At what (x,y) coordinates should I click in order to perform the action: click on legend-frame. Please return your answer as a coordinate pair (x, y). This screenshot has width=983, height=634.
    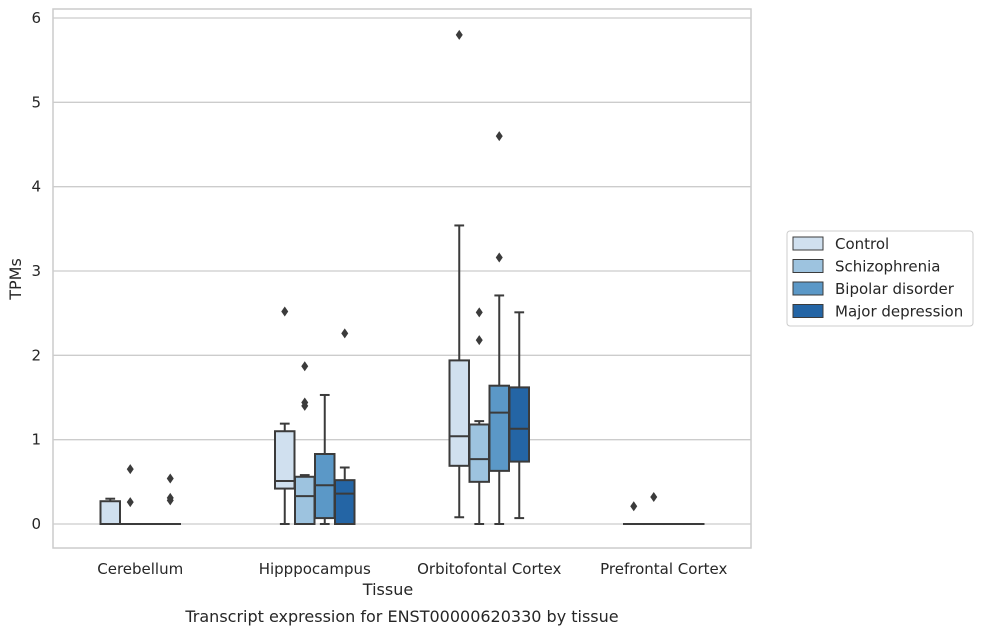
    Looking at the image, I should click on (880, 278).